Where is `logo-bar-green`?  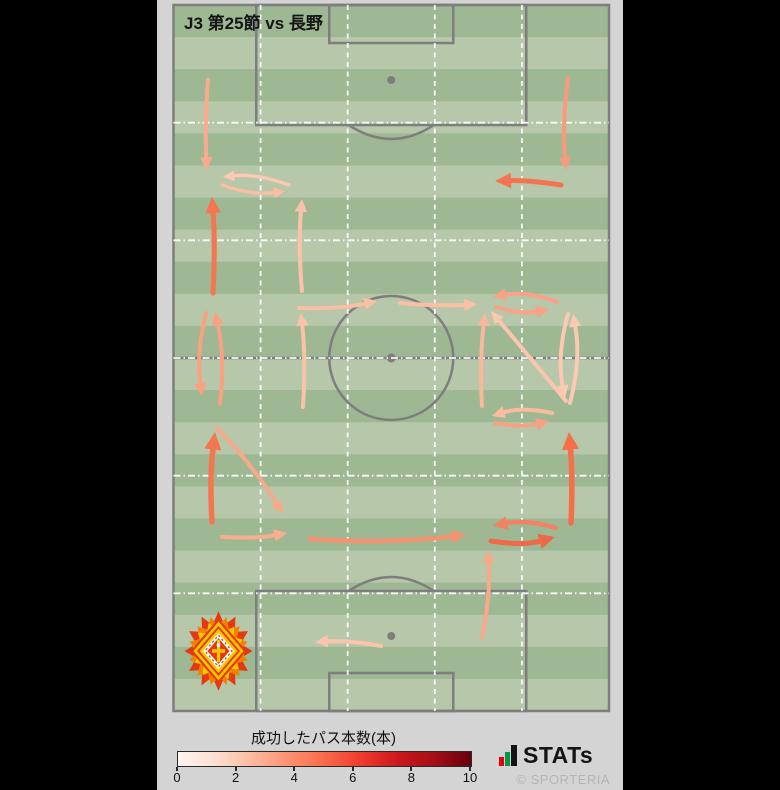 logo-bar-green is located at coordinates (507, 759).